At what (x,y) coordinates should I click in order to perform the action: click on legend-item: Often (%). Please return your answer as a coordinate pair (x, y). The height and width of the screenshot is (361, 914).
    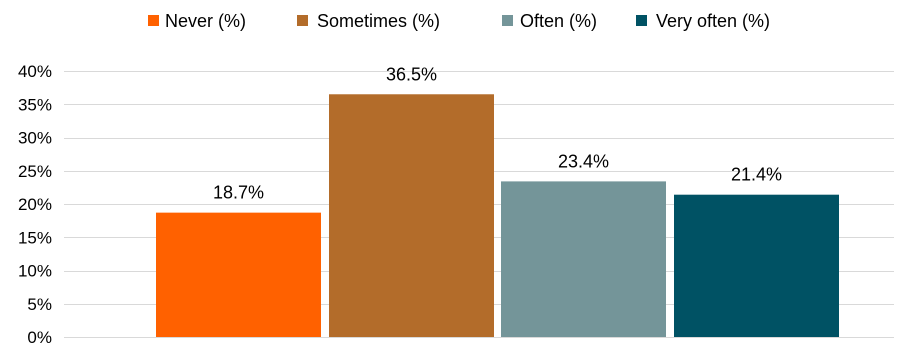
    Looking at the image, I should click on (549, 21).